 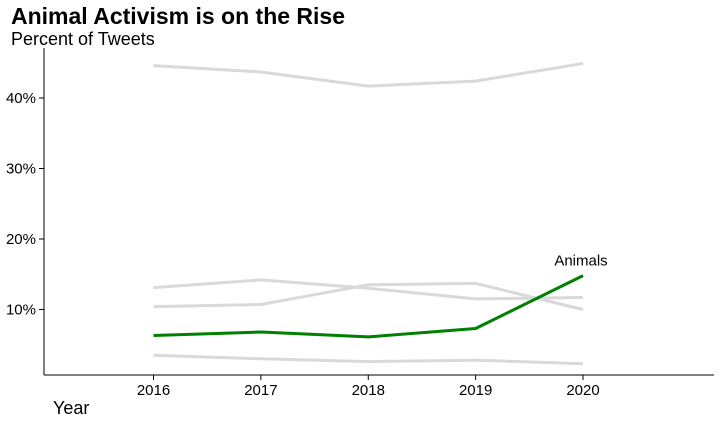 What do you see at coordinates (153, 390) in the screenshot?
I see `x-tick-label: 2016` at bounding box center [153, 390].